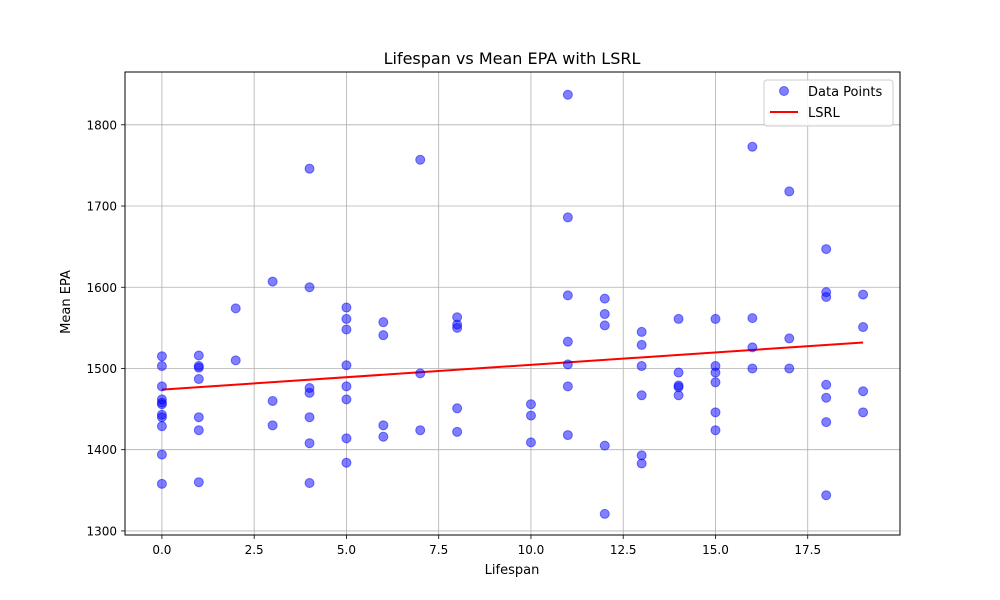  Describe the element at coordinates (715, 550) in the screenshot. I see `x-tick-label: 15.0` at that location.